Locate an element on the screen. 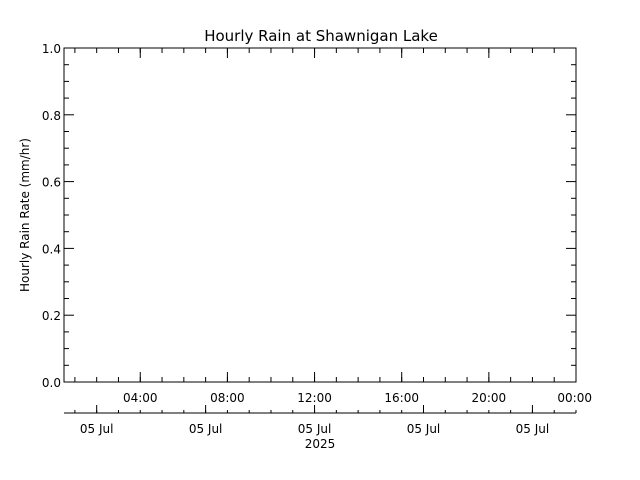 The image size is (640, 480). x-tick-label: 00:00 is located at coordinates (574, 398).